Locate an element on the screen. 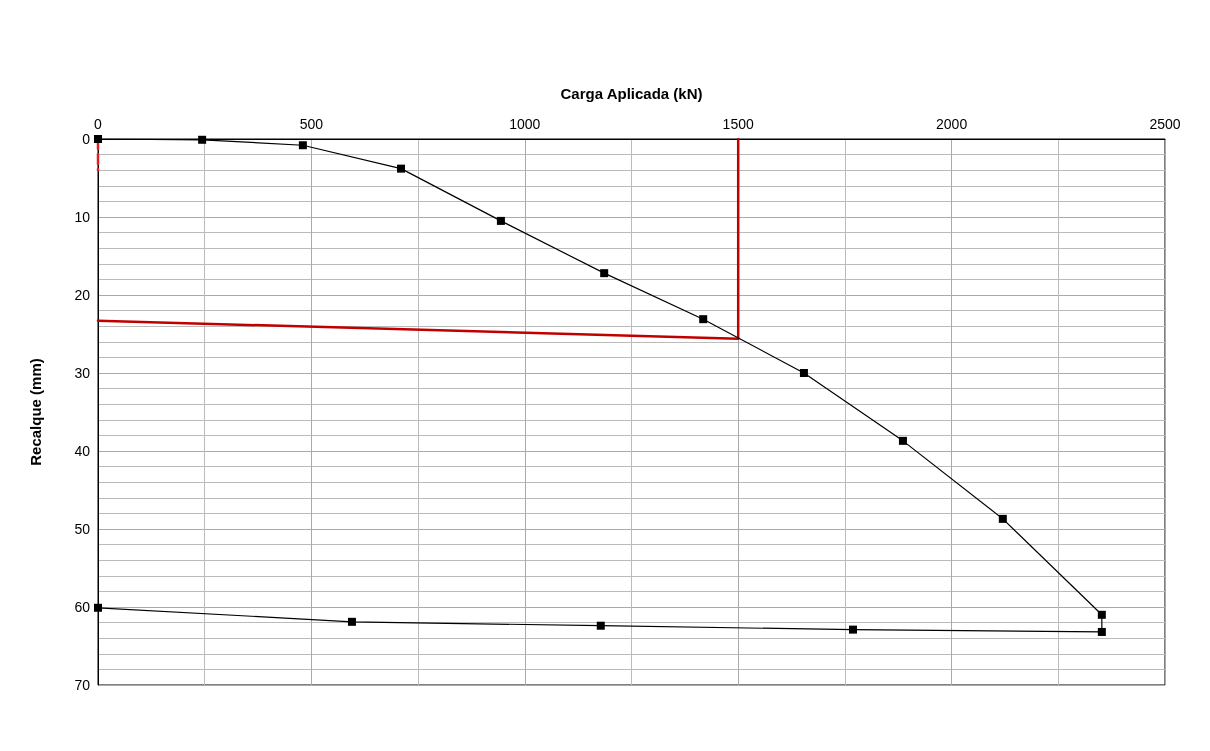 This screenshot has height=751, width=1210. y-tick-label: 20 is located at coordinates (82, 295).